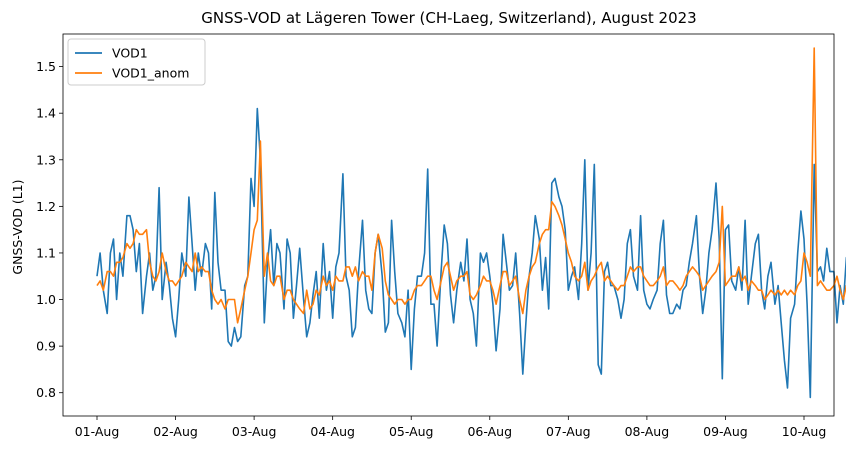 This screenshot has height=451, width=846. Describe the element at coordinates (46, 113) in the screenshot. I see `y-tick-label: 1.4` at that location.